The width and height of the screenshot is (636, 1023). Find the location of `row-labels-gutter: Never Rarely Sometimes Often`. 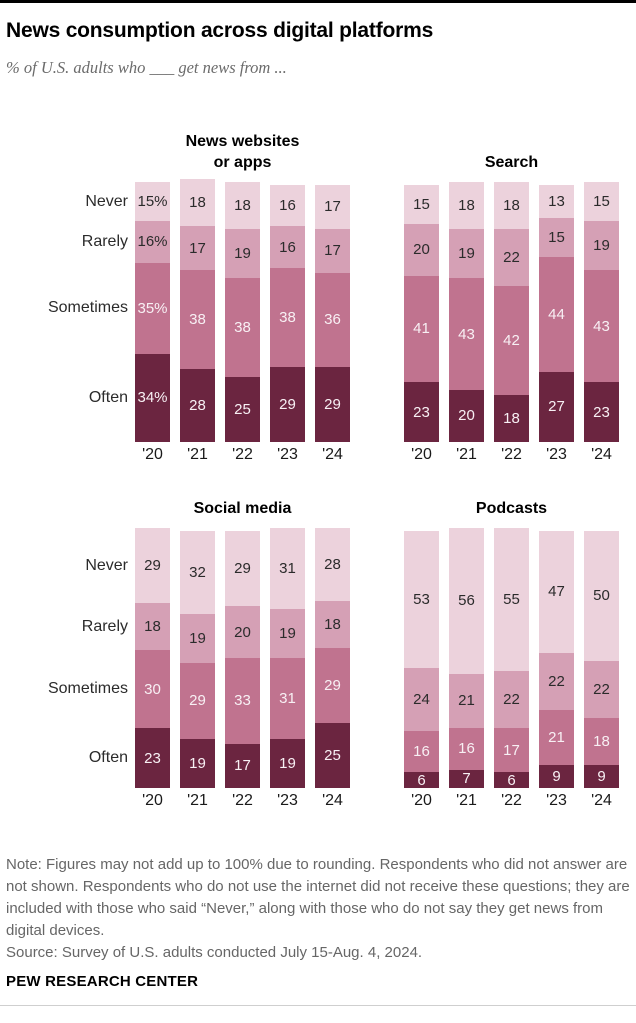

row-labels-gutter: Never Rarely Sometimes Often is located at coordinates (70, 297).